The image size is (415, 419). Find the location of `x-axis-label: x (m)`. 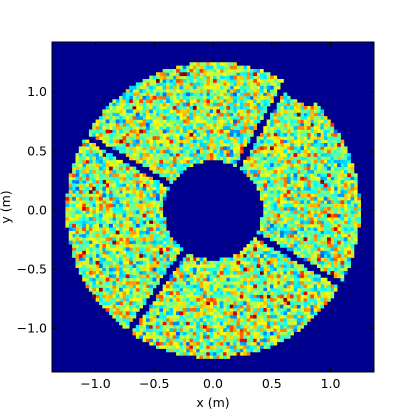

x-axis-label: x (m) is located at coordinates (212, 402).